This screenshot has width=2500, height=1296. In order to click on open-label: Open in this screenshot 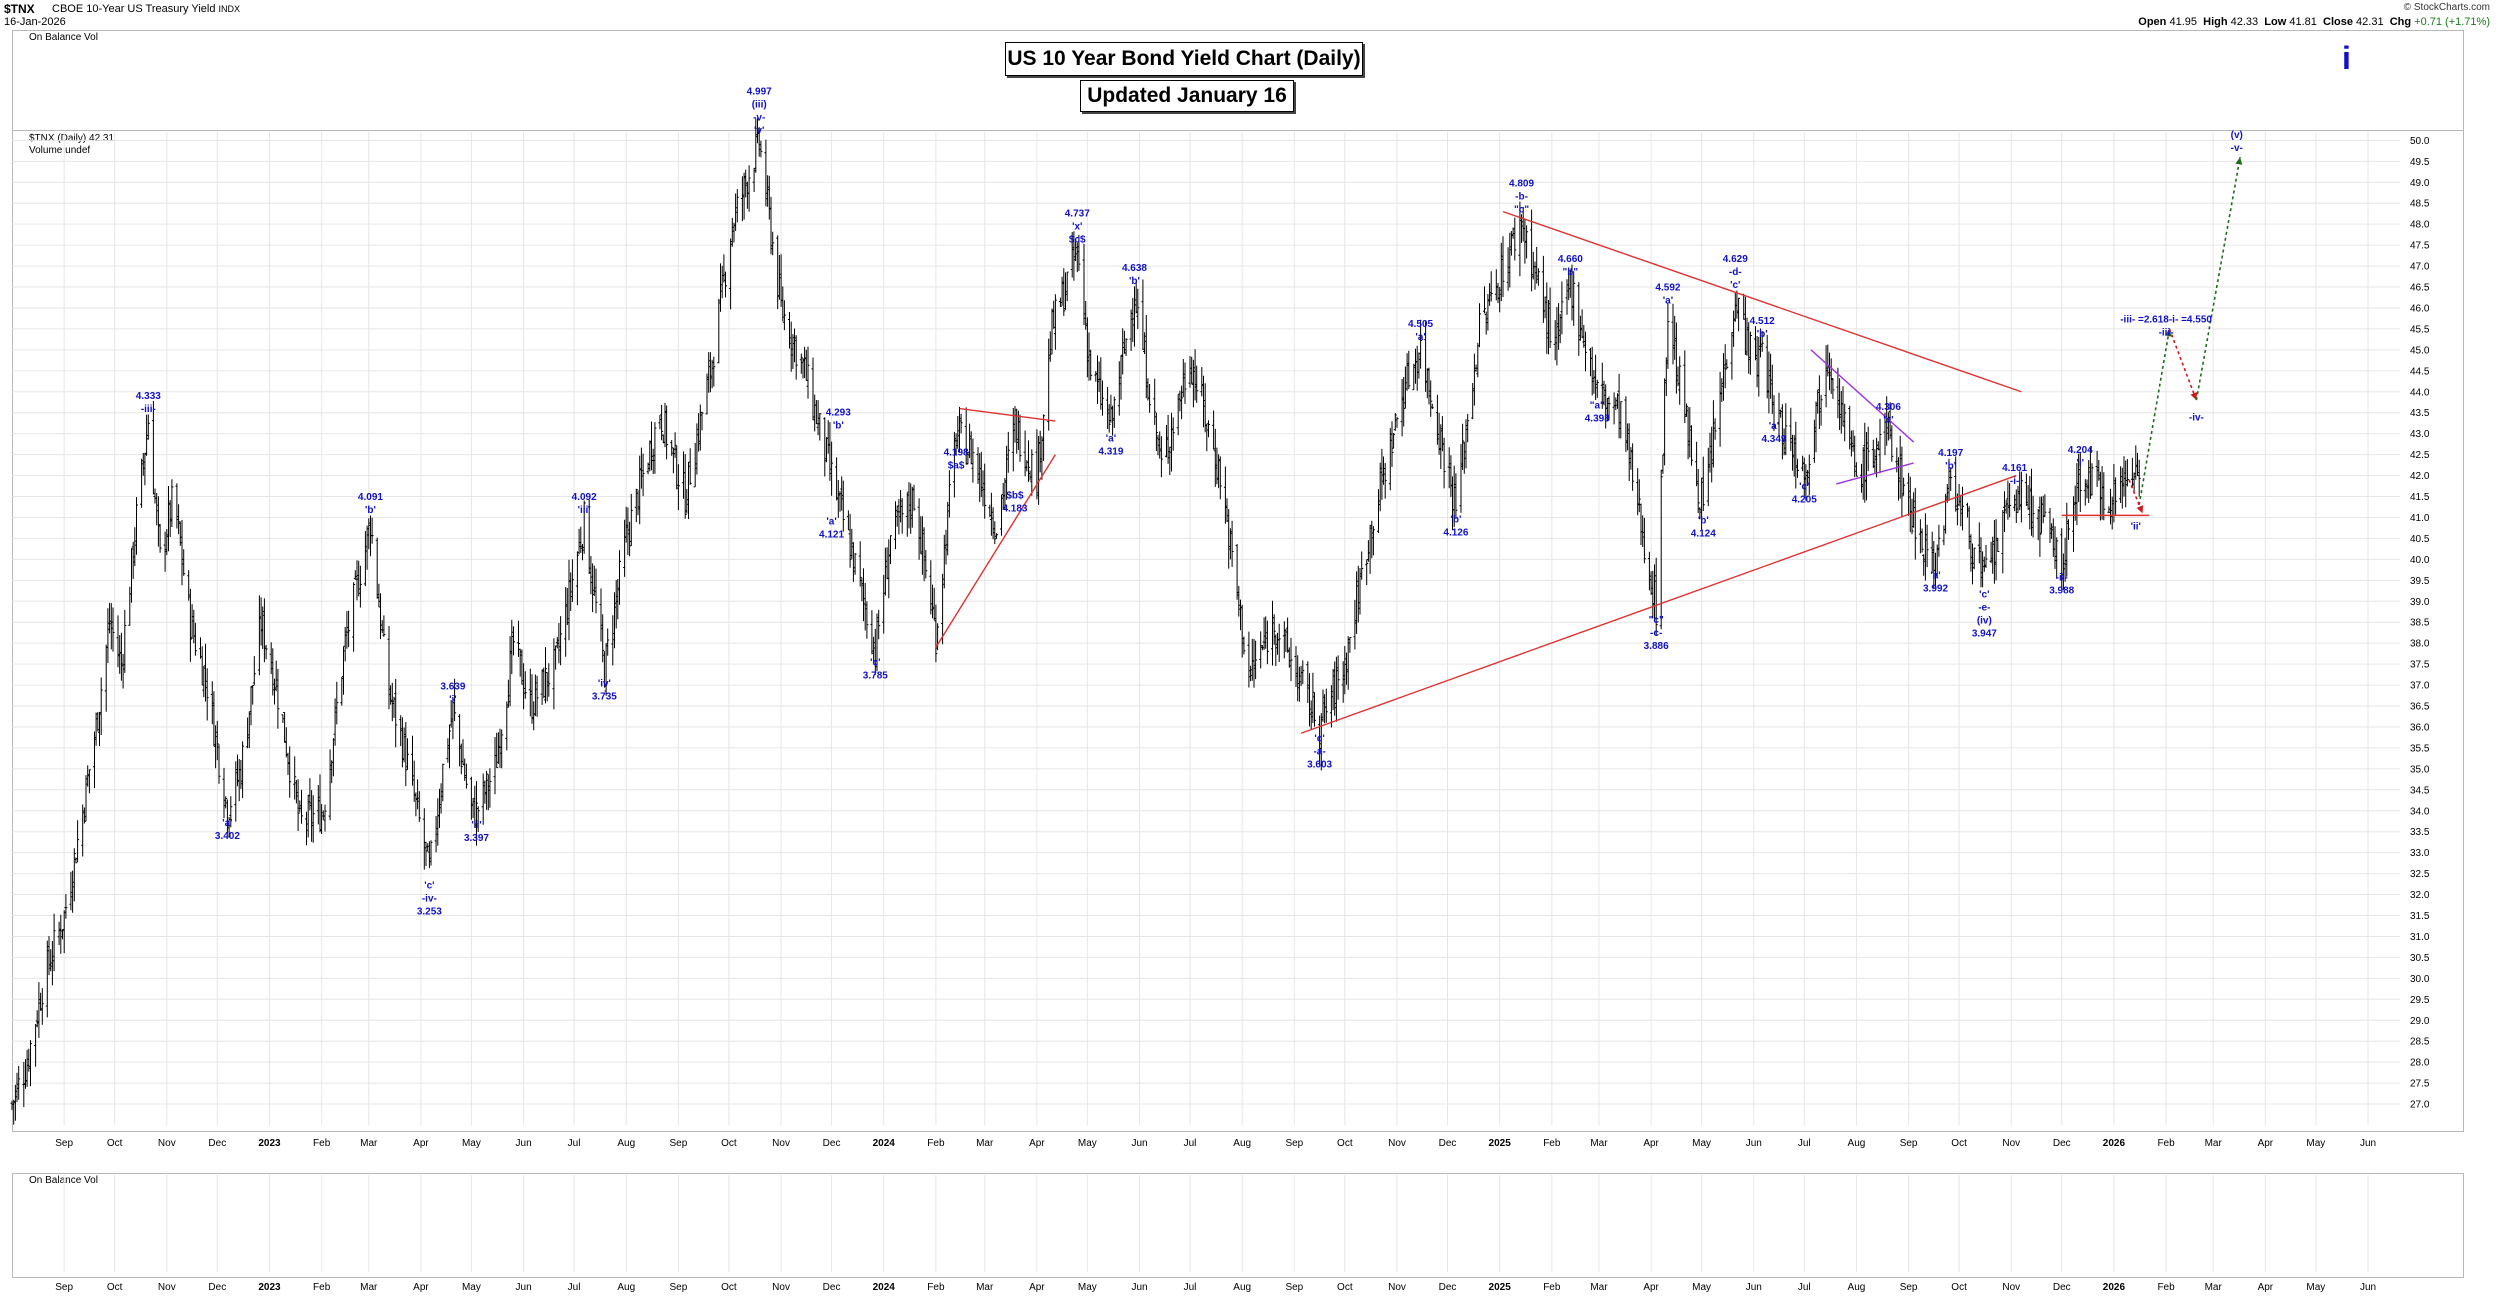, I will do `click(2152, 22)`.